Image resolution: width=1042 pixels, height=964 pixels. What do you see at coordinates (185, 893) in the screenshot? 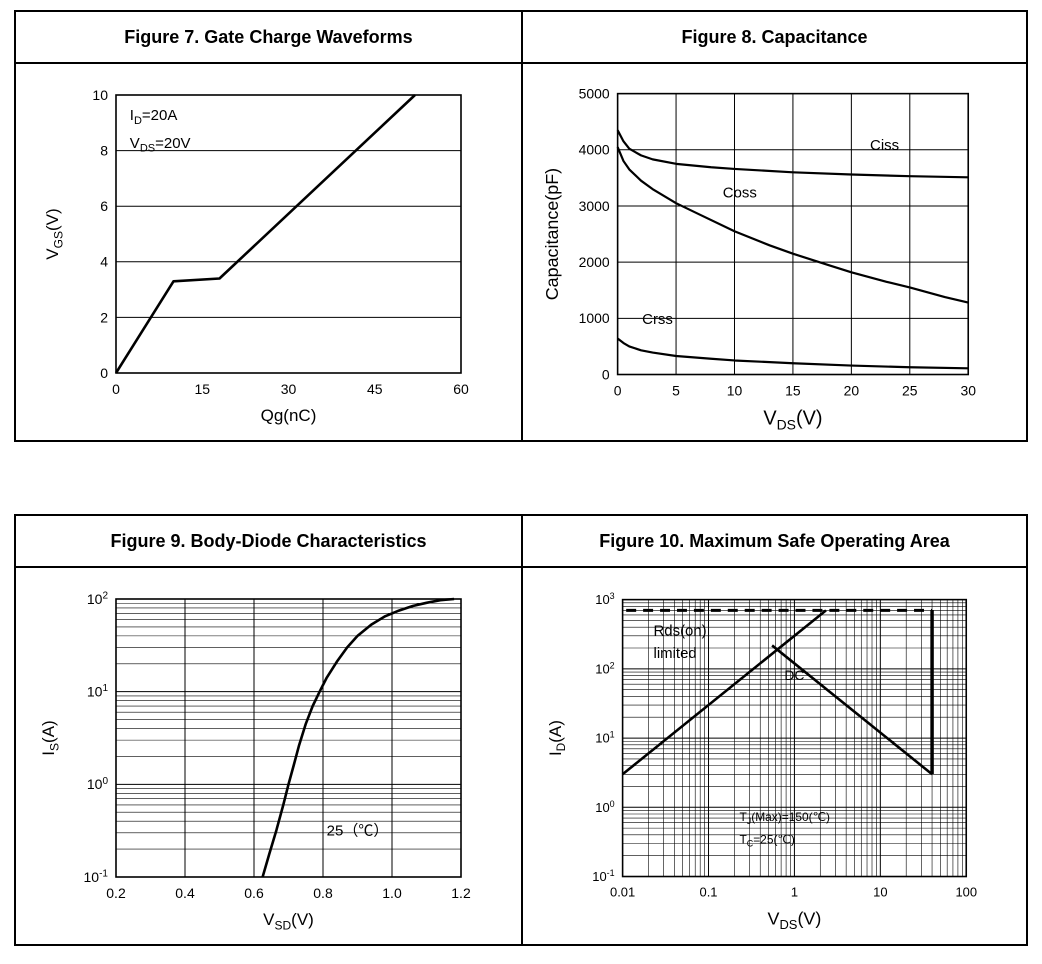
I see `svg-text: 0.4` at bounding box center [185, 893].